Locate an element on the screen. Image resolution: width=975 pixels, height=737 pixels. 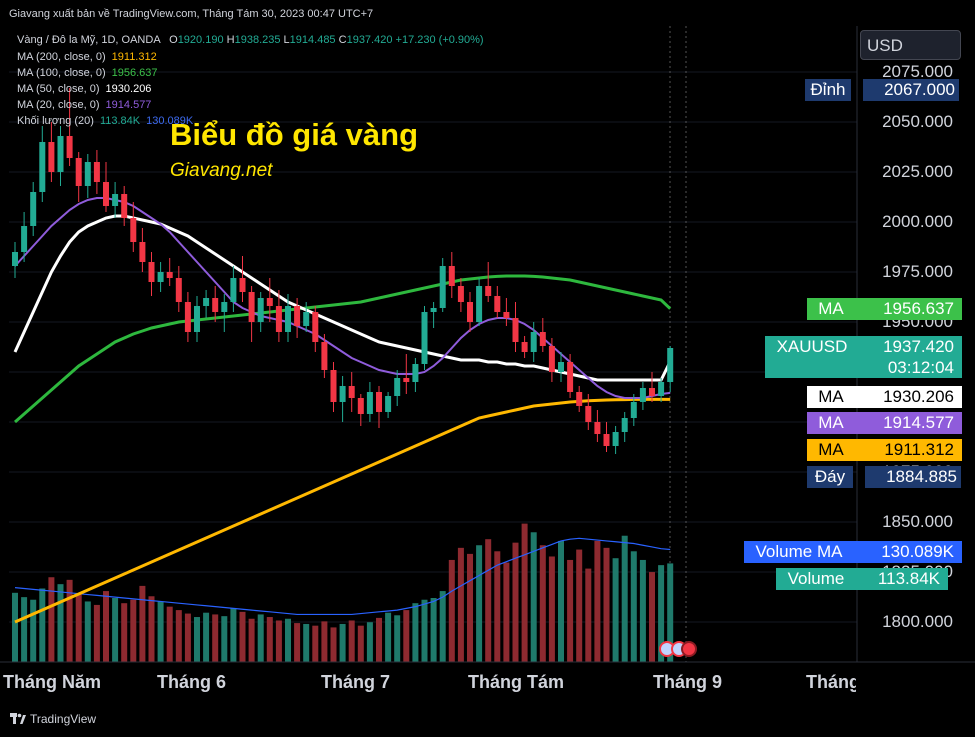
ohlc-h-label: H is located at coordinates (230, 40).